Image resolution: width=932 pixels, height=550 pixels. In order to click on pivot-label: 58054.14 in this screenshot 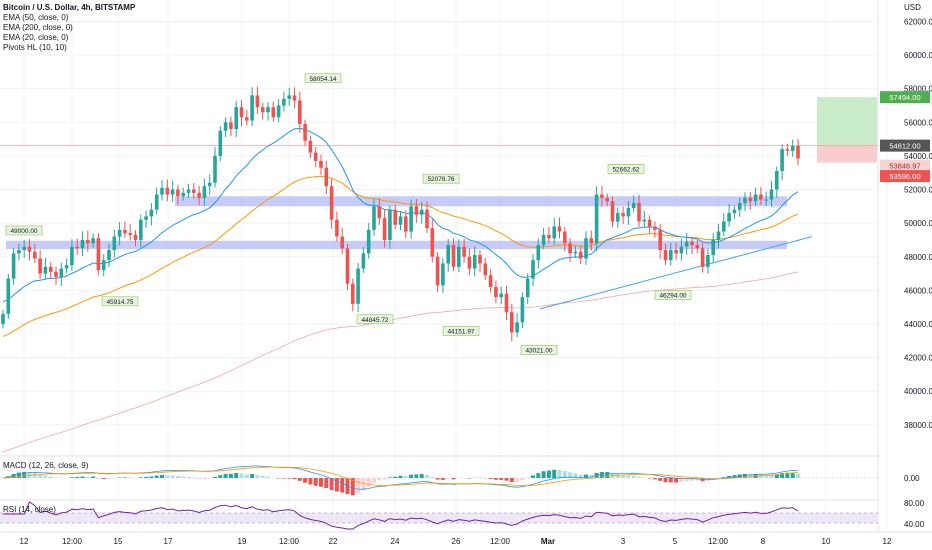, I will do `click(322, 79)`.